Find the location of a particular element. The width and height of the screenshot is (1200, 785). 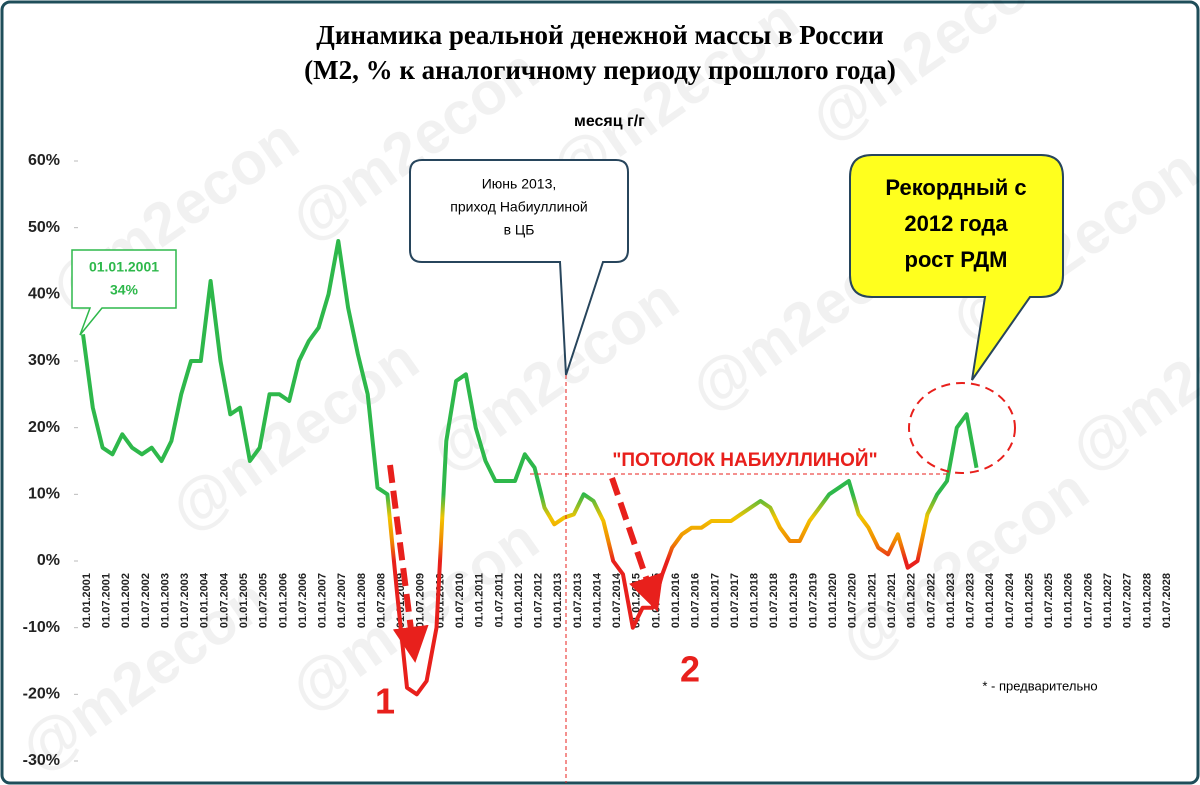

ceiling-label: "ПОТОЛОК НАБИУЛЛИНОЙ" is located at coordinates (744, 460).